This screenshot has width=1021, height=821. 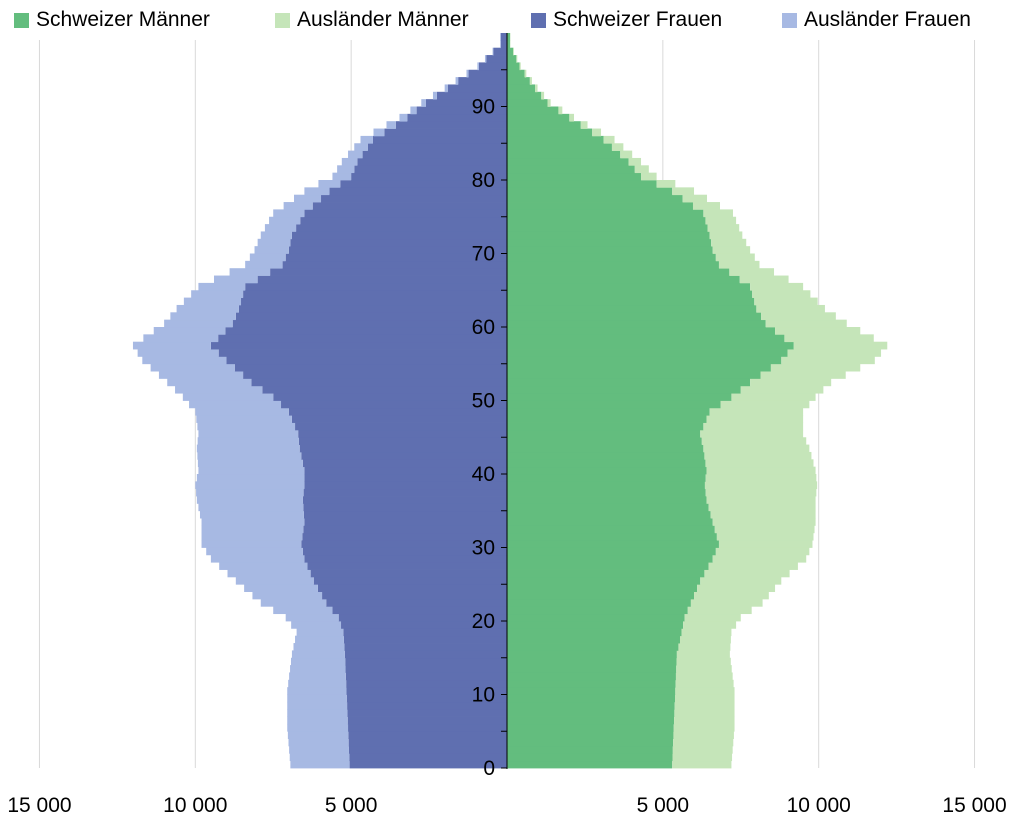 What do you see at coordinates (876, 20) in the screenshot?
I see `legend-item-auslaender-frauen: Ausländer Frauen` at bounding box center [876, 20].